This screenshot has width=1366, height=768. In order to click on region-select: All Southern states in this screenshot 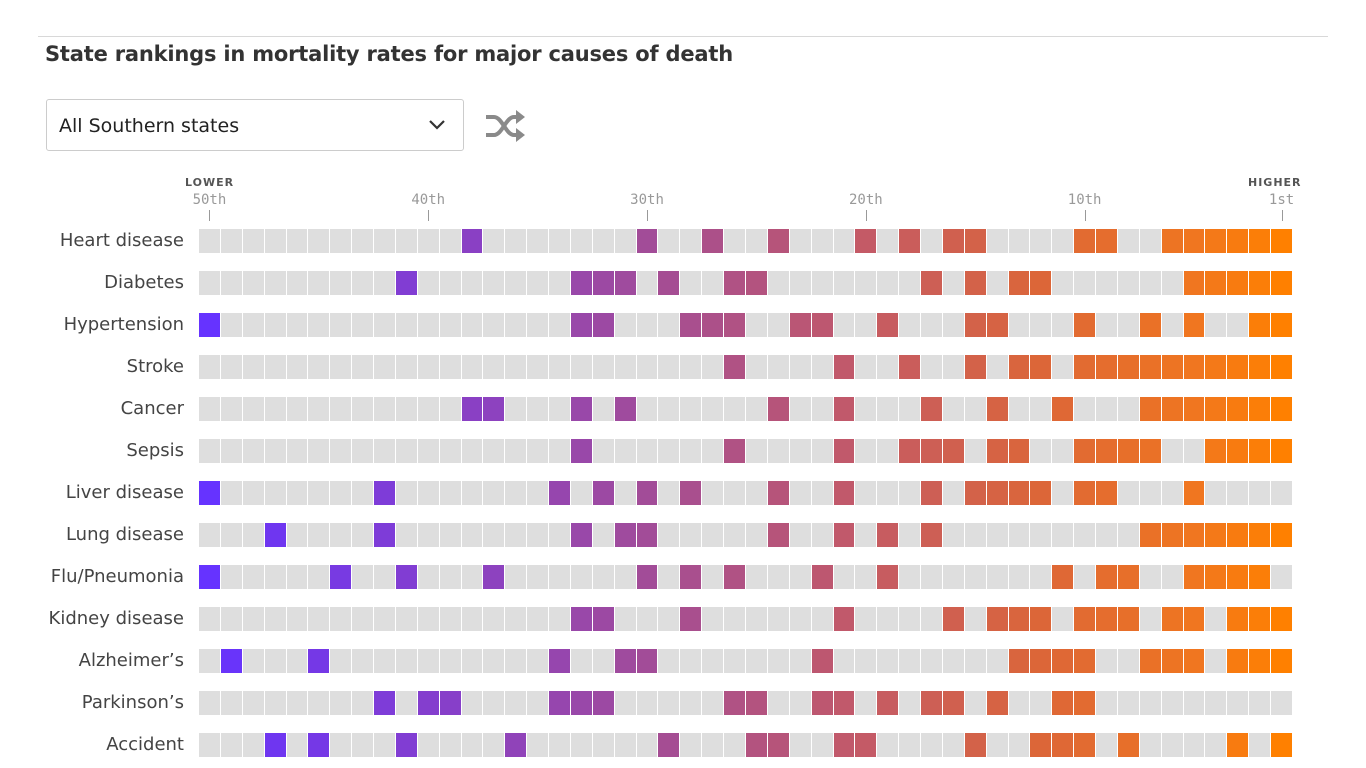, I will do `click(255, 125)`.